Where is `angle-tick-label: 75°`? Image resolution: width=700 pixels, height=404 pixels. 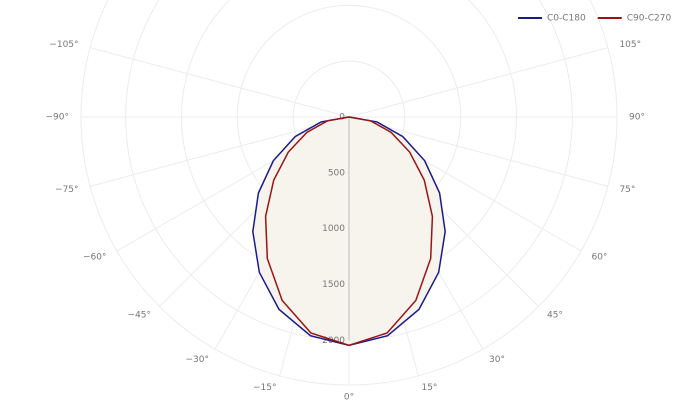
angle-tick-label: 75° is located at coordinates (627, 190).